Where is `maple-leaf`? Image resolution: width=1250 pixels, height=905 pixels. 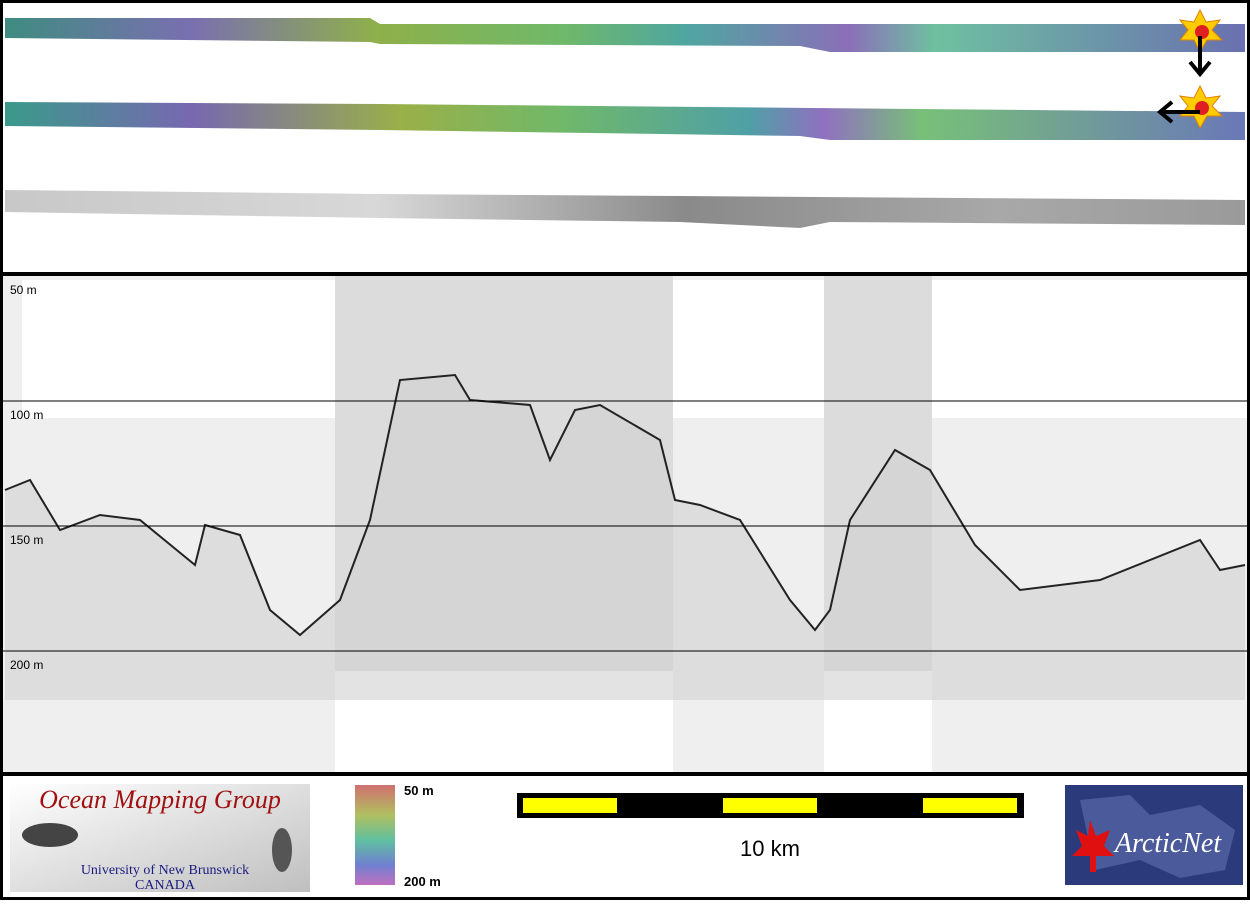 maple-leaf is located at coordinates (1093, 846).